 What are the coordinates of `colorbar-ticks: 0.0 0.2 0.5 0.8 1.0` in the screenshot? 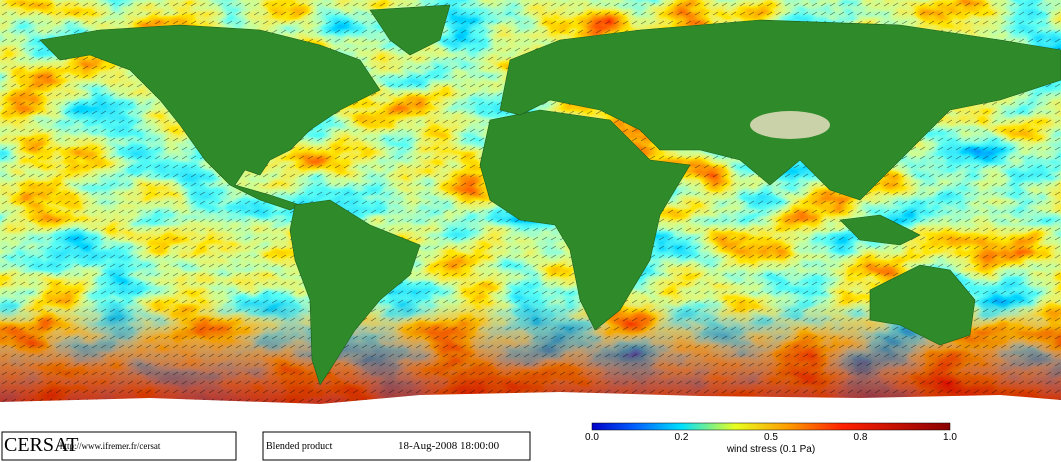 It's located at (771, 437).